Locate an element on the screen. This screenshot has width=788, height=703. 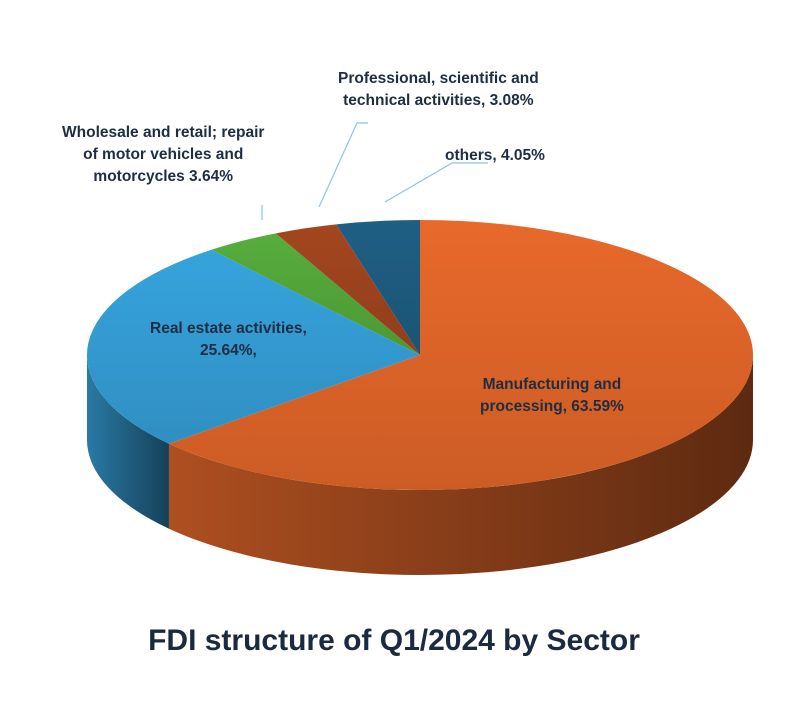
label-line: others, 4.05% is located at coordinates (495, 155).